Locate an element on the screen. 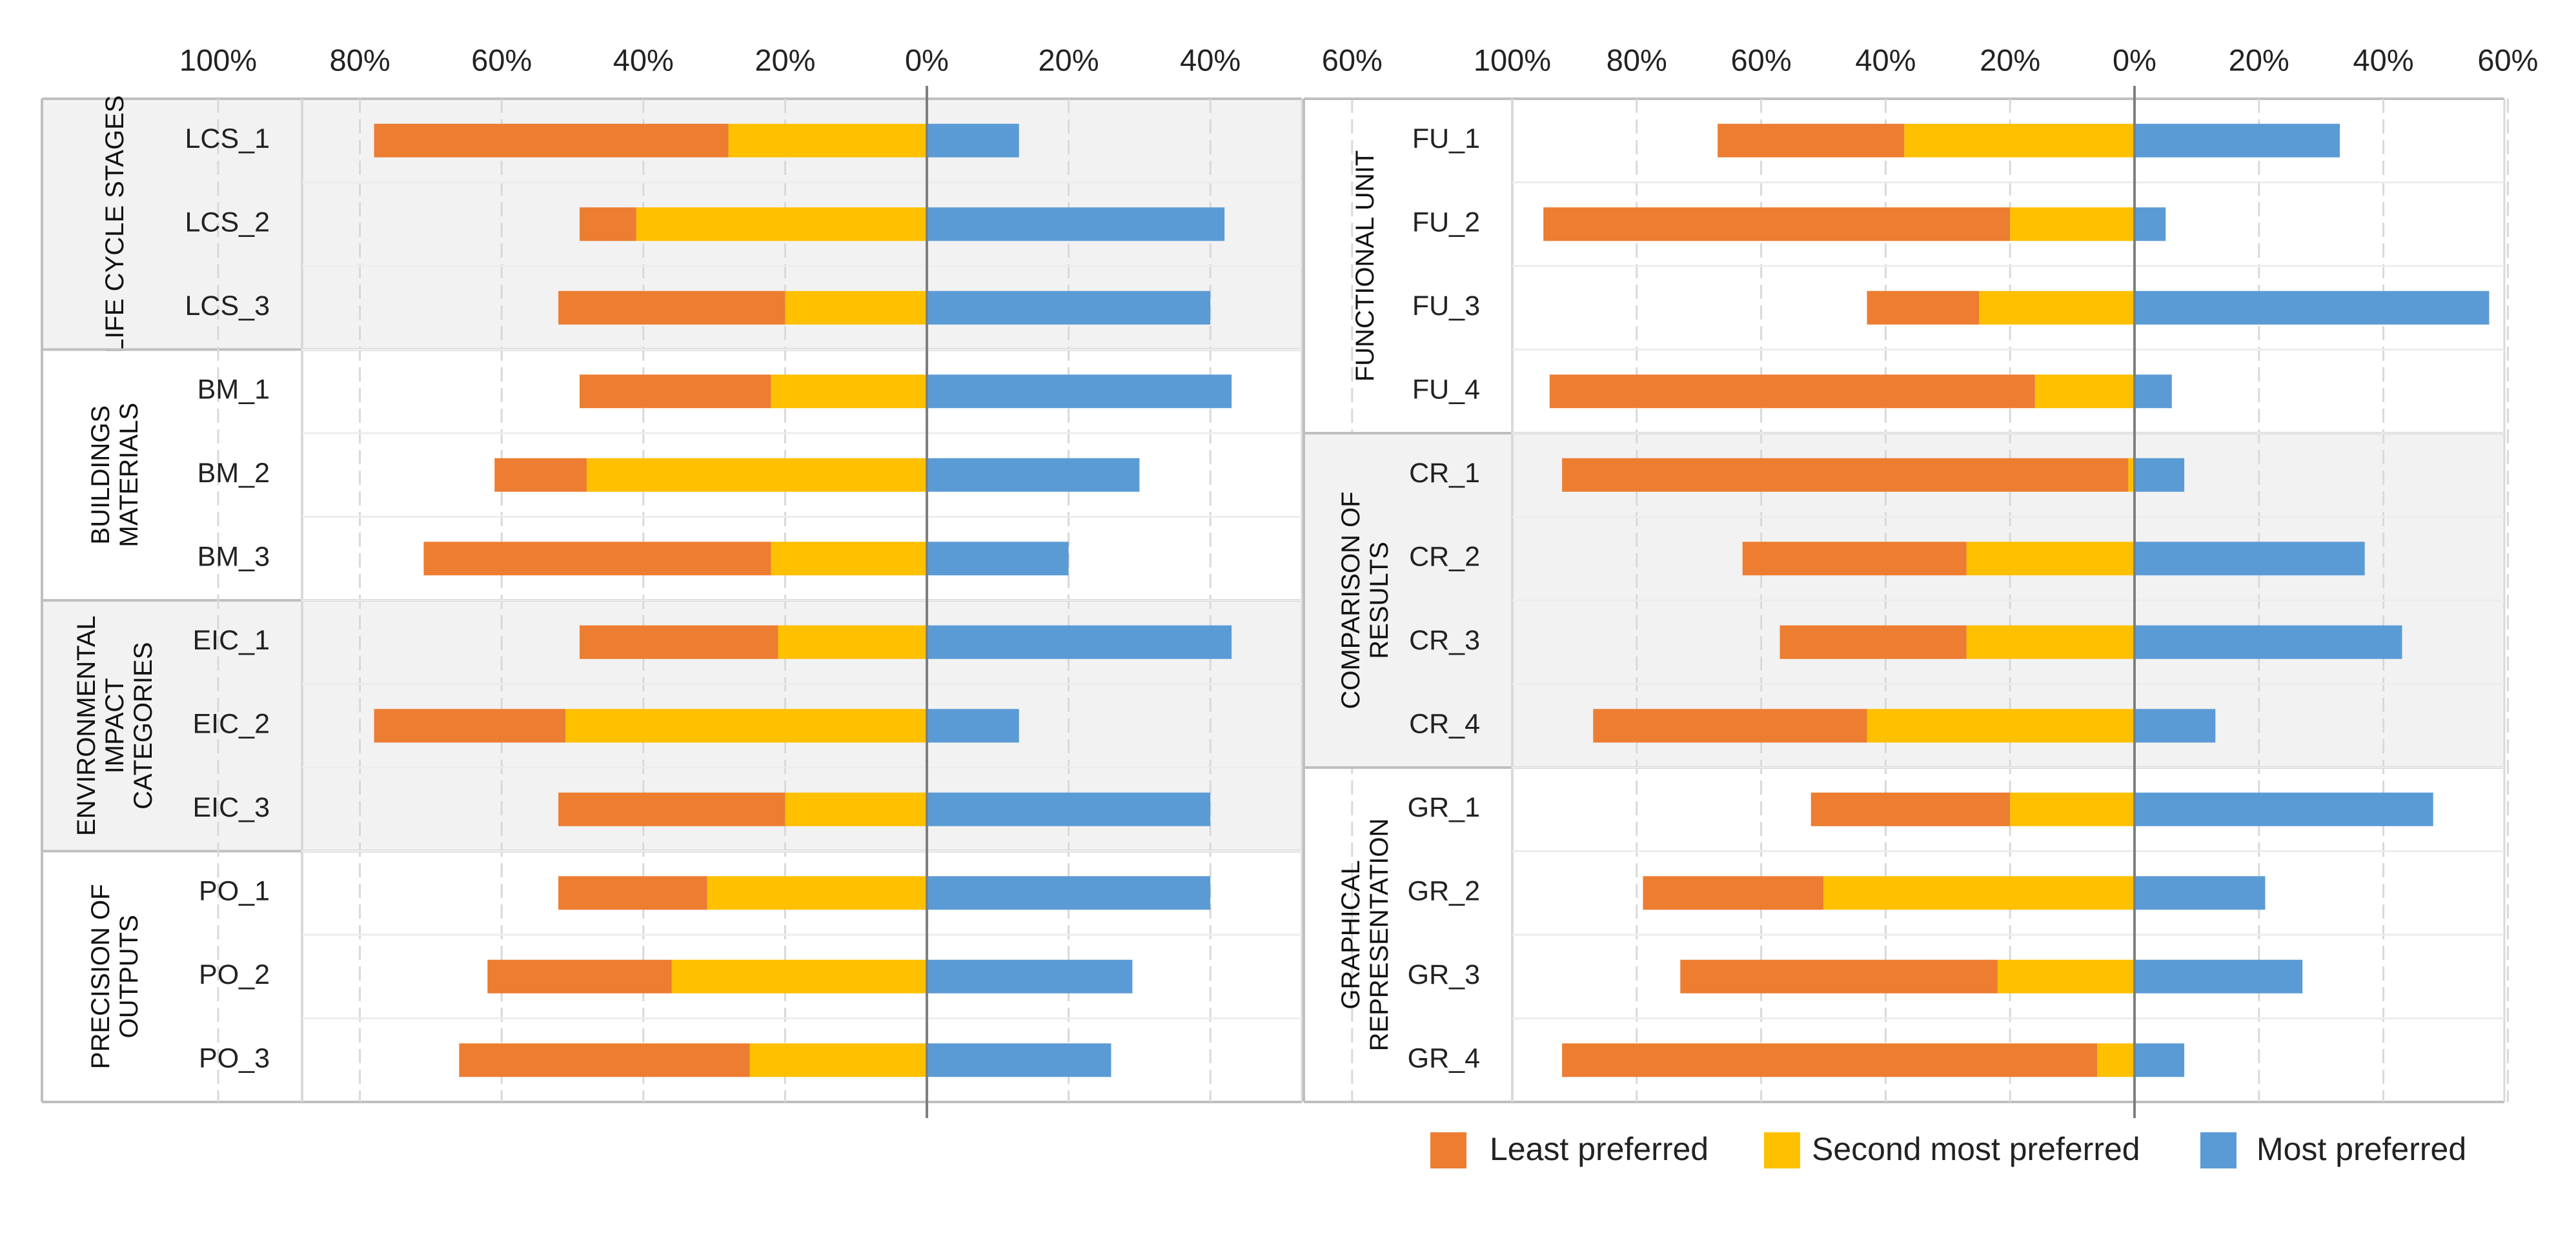 This screenshot has width=2576, height=1233. category-label-PO_3: PO_3 is located at coordinates (234, 1058).